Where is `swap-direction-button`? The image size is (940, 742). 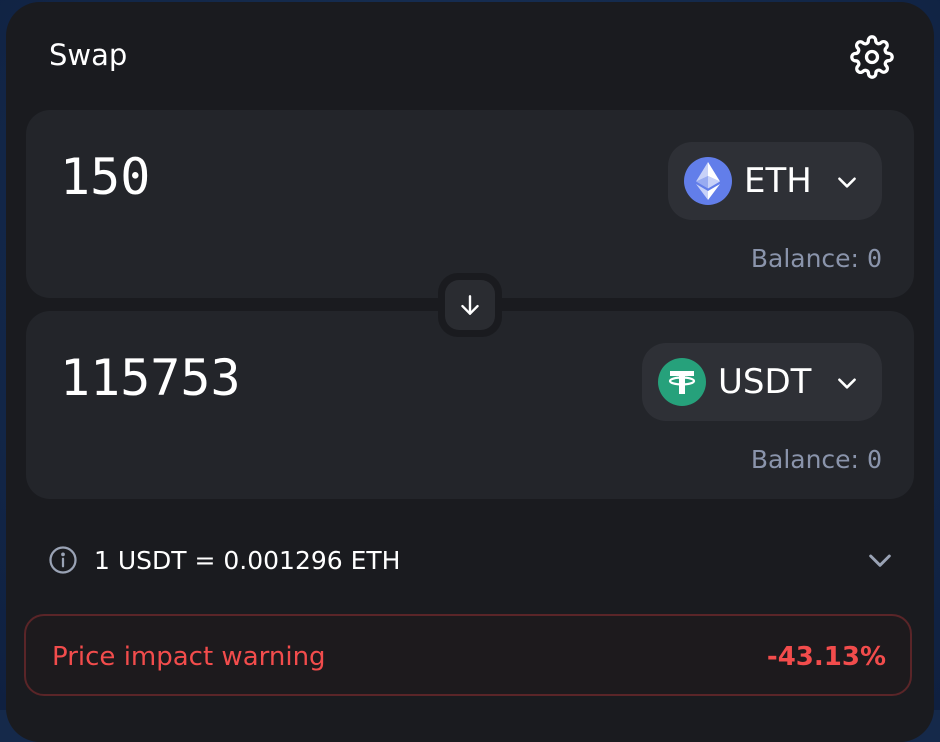 swap-direction-button is located at coordinates (470, 305).